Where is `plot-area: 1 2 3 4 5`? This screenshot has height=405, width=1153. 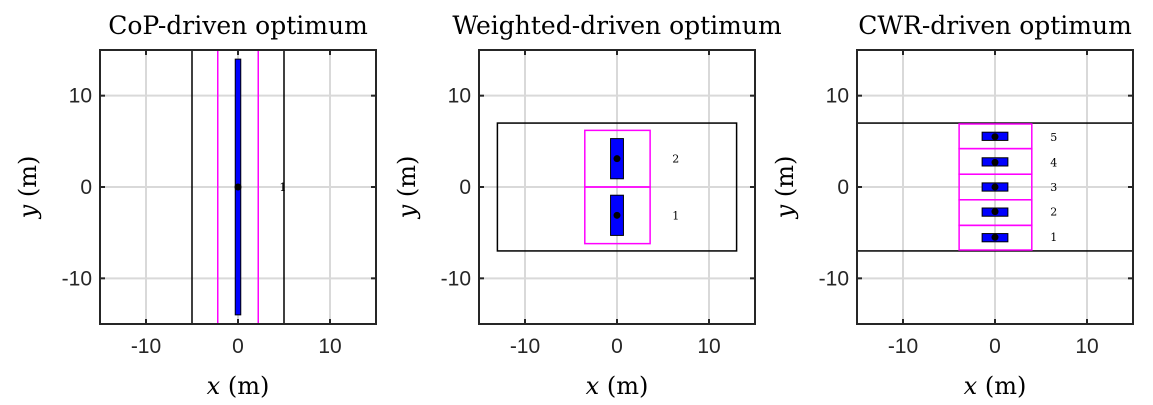 plot-area: 1 2 3 4 5 is located at coordinates (995, 187).